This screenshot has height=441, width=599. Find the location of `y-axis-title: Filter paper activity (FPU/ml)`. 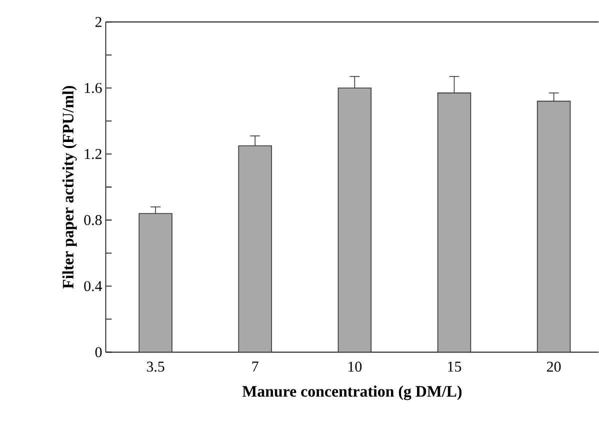

y-axis-title: Filter paper activity (FPU/ml) is located at coordinates (69, 187).